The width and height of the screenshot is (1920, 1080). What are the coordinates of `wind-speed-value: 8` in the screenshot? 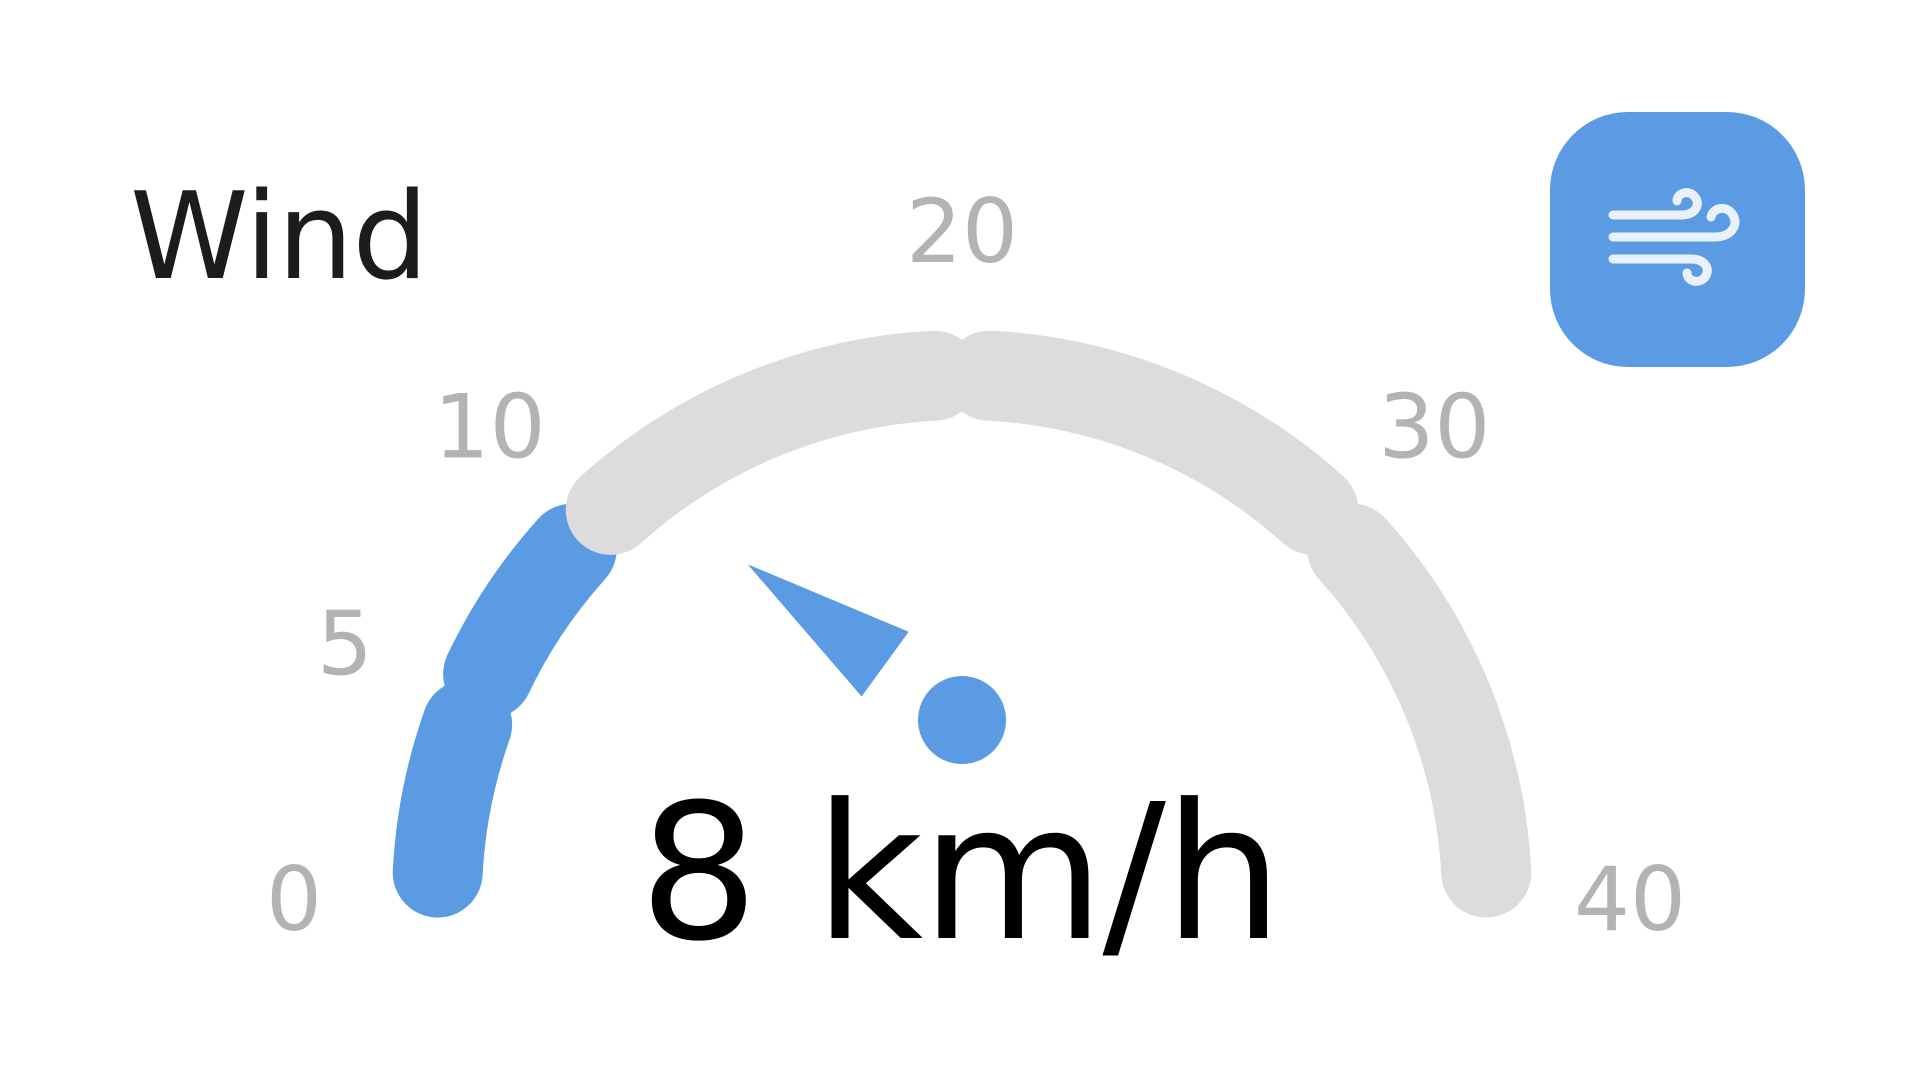 It's located at (699, 873).